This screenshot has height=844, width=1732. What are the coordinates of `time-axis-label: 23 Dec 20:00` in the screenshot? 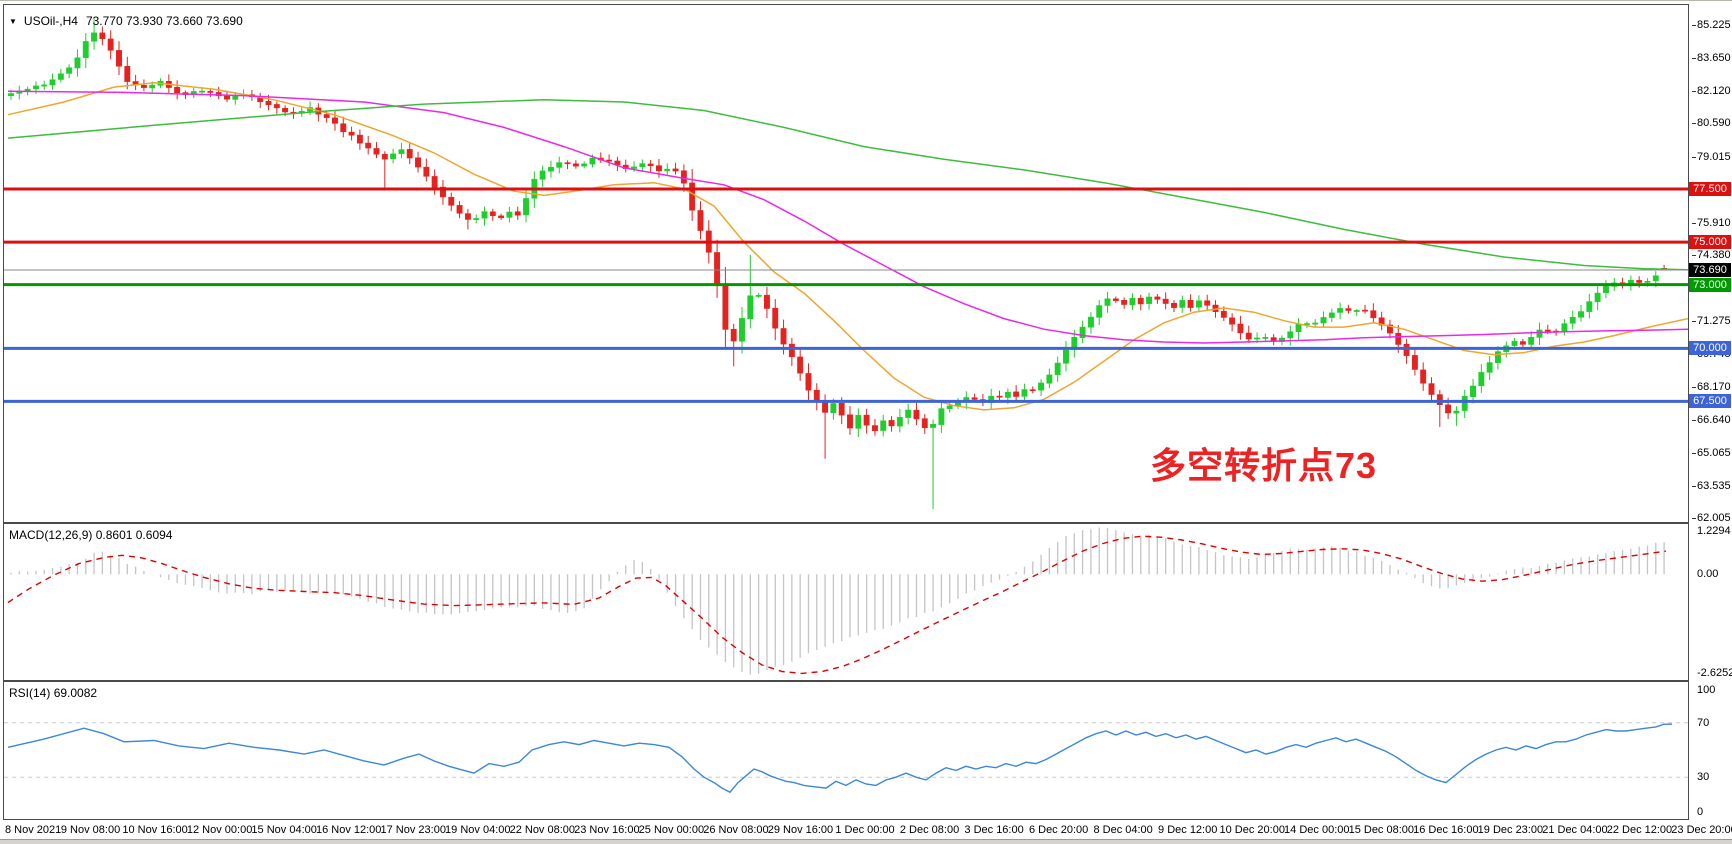 It's located at (1701, 830).